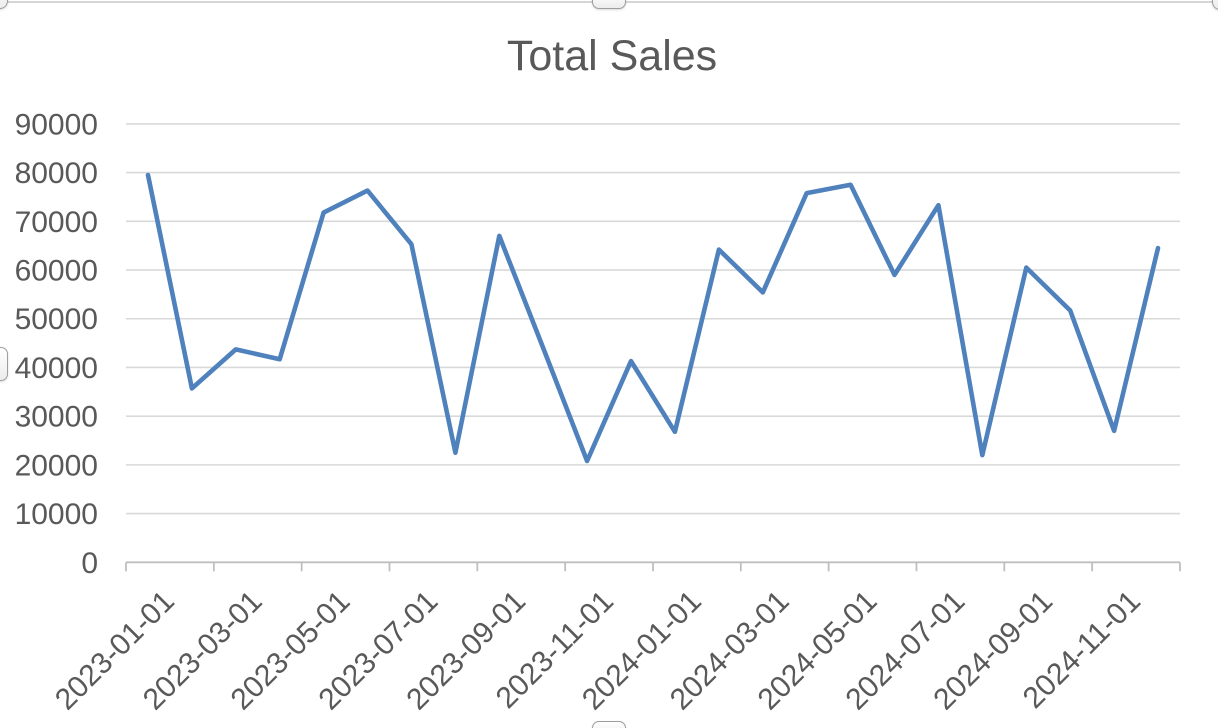 The image size is (1218, 728). What do you see at coordinates (56, 368) in the screenshot?
I see `y-tick-label-40000: 40000` at bounding box center [56, 368].